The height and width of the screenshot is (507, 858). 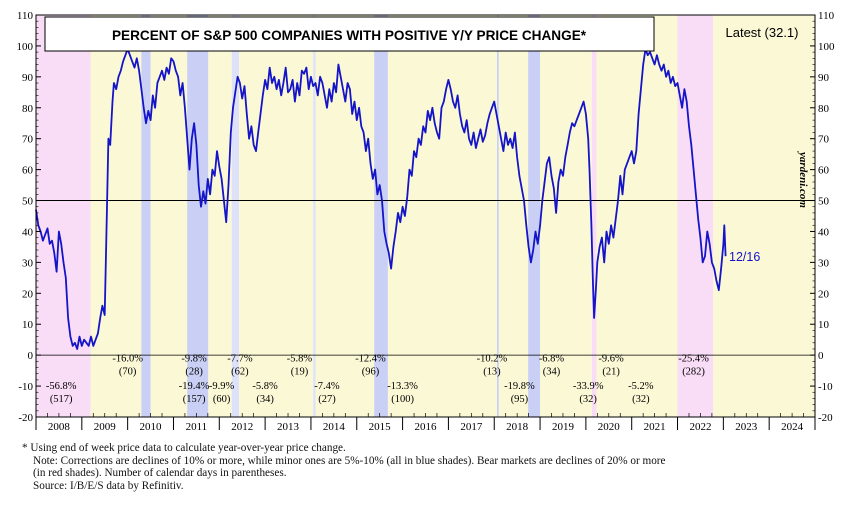 What do you see at coordinates (265, 399) in the screenshot?
I see `annotation-days-6: (34)` at bounding box center [265, 399].